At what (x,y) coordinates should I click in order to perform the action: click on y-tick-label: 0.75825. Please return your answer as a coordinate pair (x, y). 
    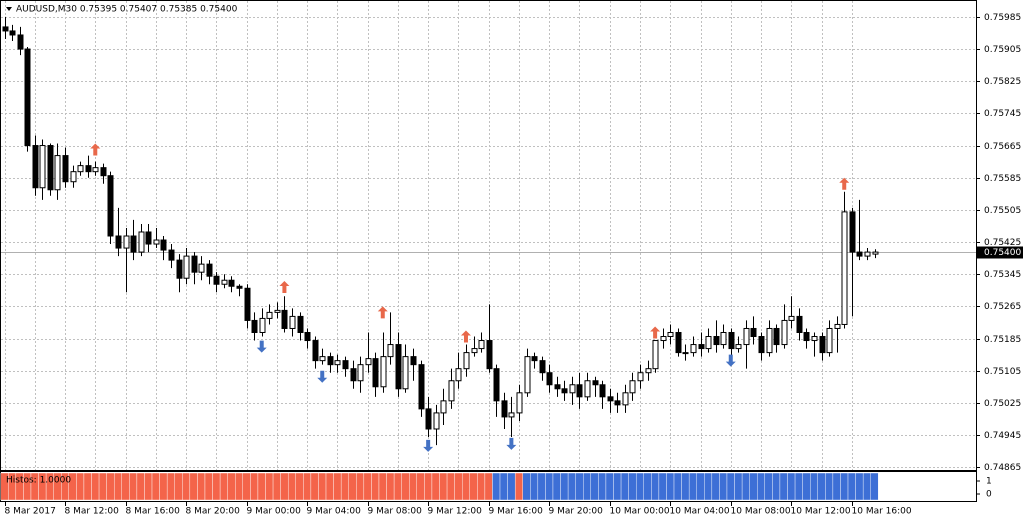
    Looking at the image, I should click on (1002, 82).